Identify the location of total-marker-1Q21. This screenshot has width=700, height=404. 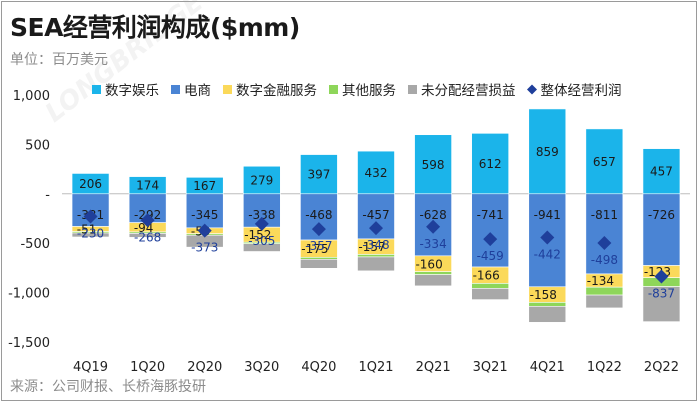
(376, 228).